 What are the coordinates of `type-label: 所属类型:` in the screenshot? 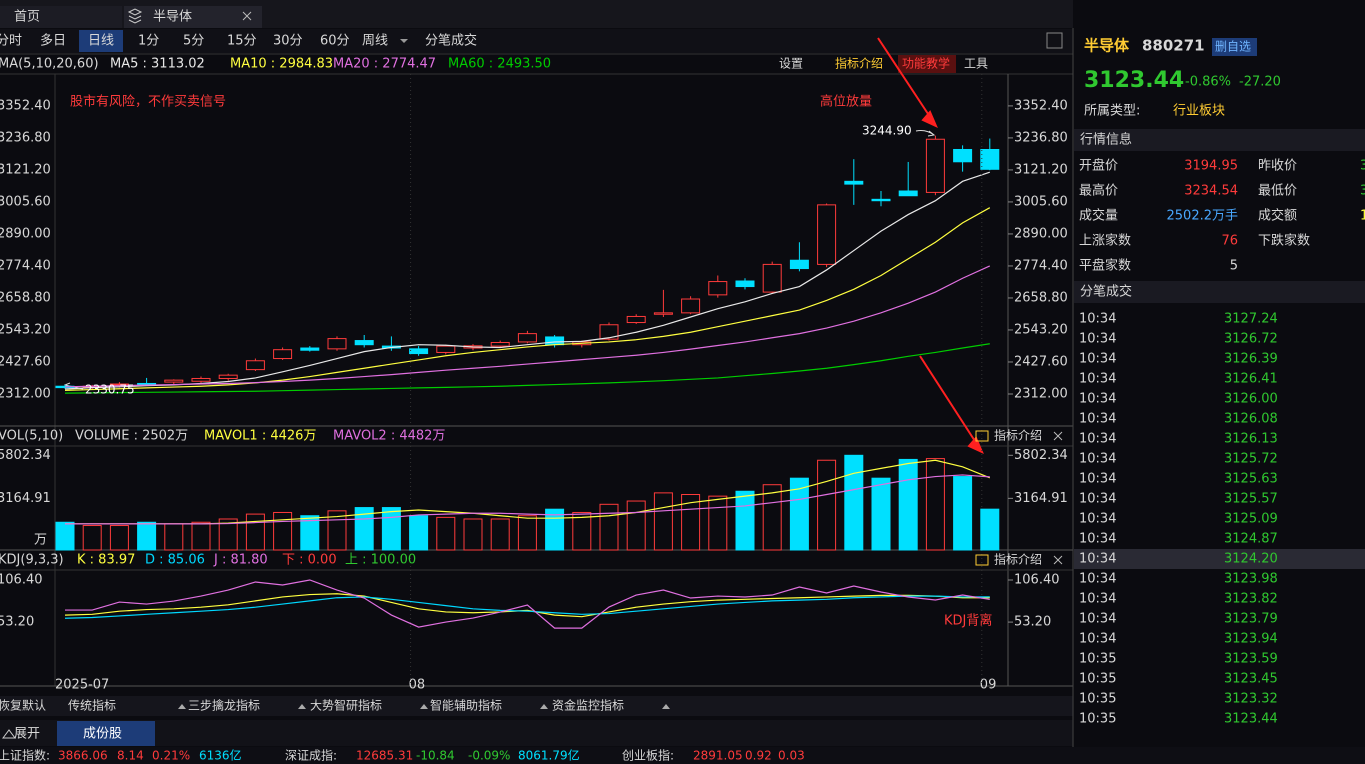 It's located at (1112, 111).